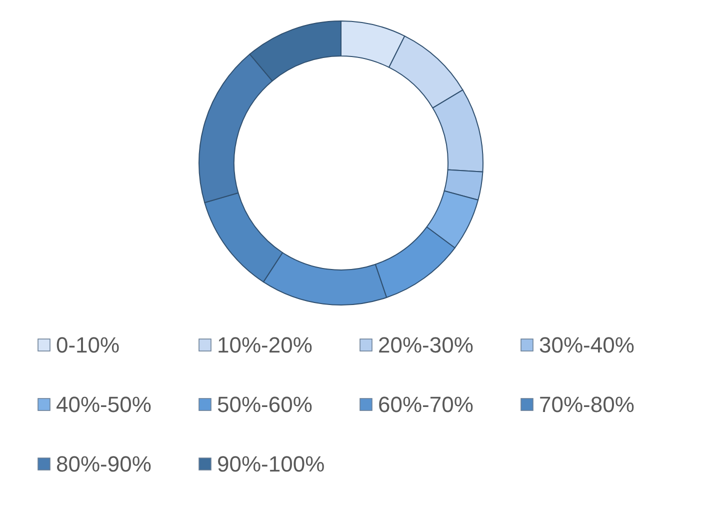  Describe the element at coordinates (88, 345) in the screenshot. I see `legend-label: 0-10%` at that location.